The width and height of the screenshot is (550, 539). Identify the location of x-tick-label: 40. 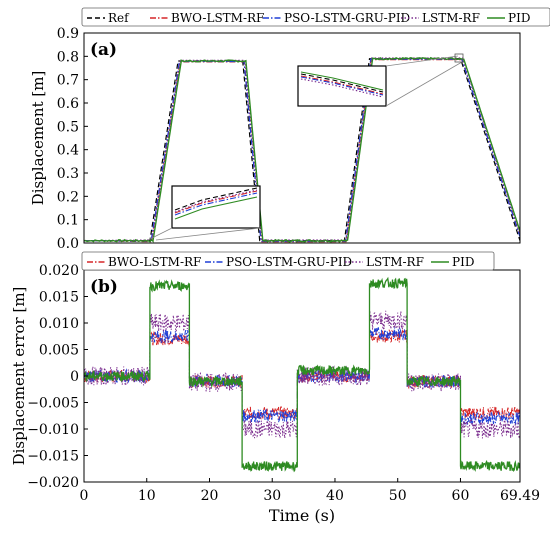
(335, 496).